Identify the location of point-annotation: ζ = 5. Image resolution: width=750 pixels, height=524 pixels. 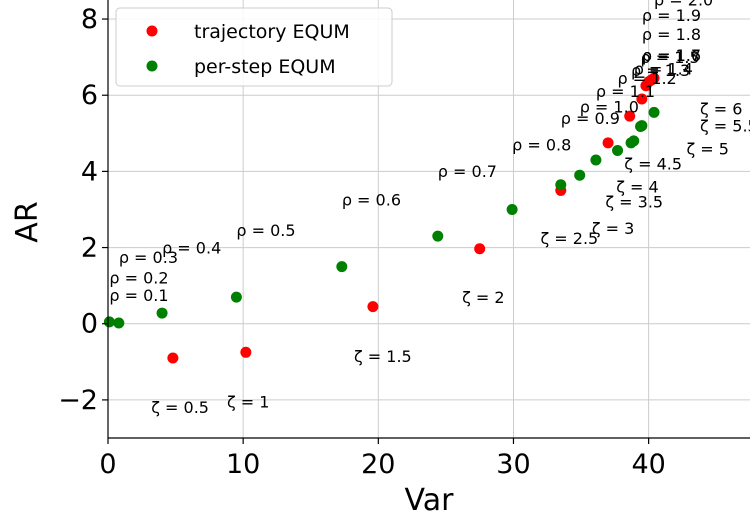
(707, 148).